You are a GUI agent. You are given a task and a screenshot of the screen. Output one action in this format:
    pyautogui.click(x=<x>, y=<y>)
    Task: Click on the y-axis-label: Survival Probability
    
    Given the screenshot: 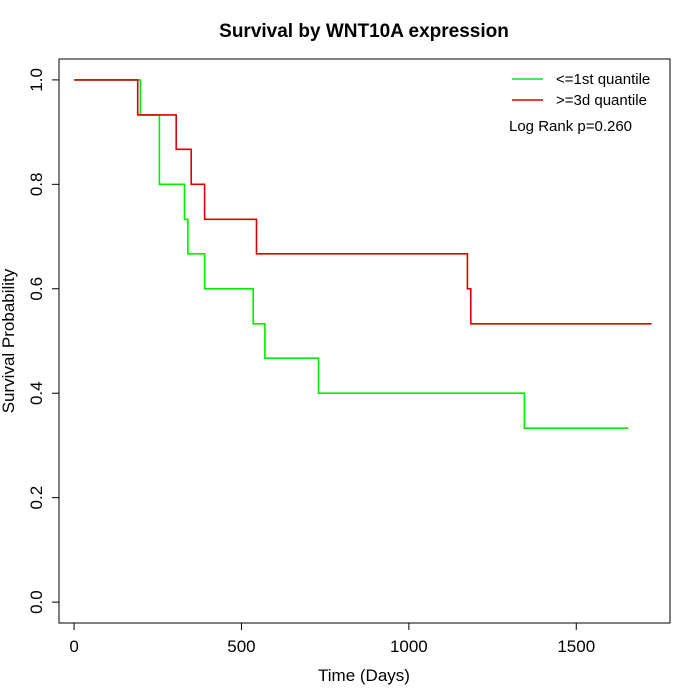 What is the action you would take?
    pyautogui.click(x=9, y=340)
    